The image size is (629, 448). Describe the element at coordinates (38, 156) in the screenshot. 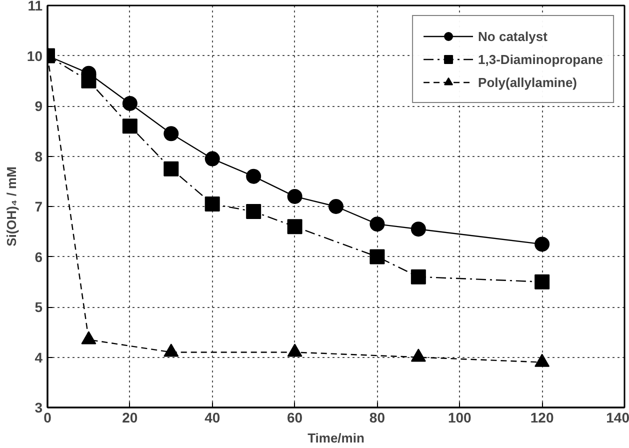

I see `y-tick-label: 8` at that location.